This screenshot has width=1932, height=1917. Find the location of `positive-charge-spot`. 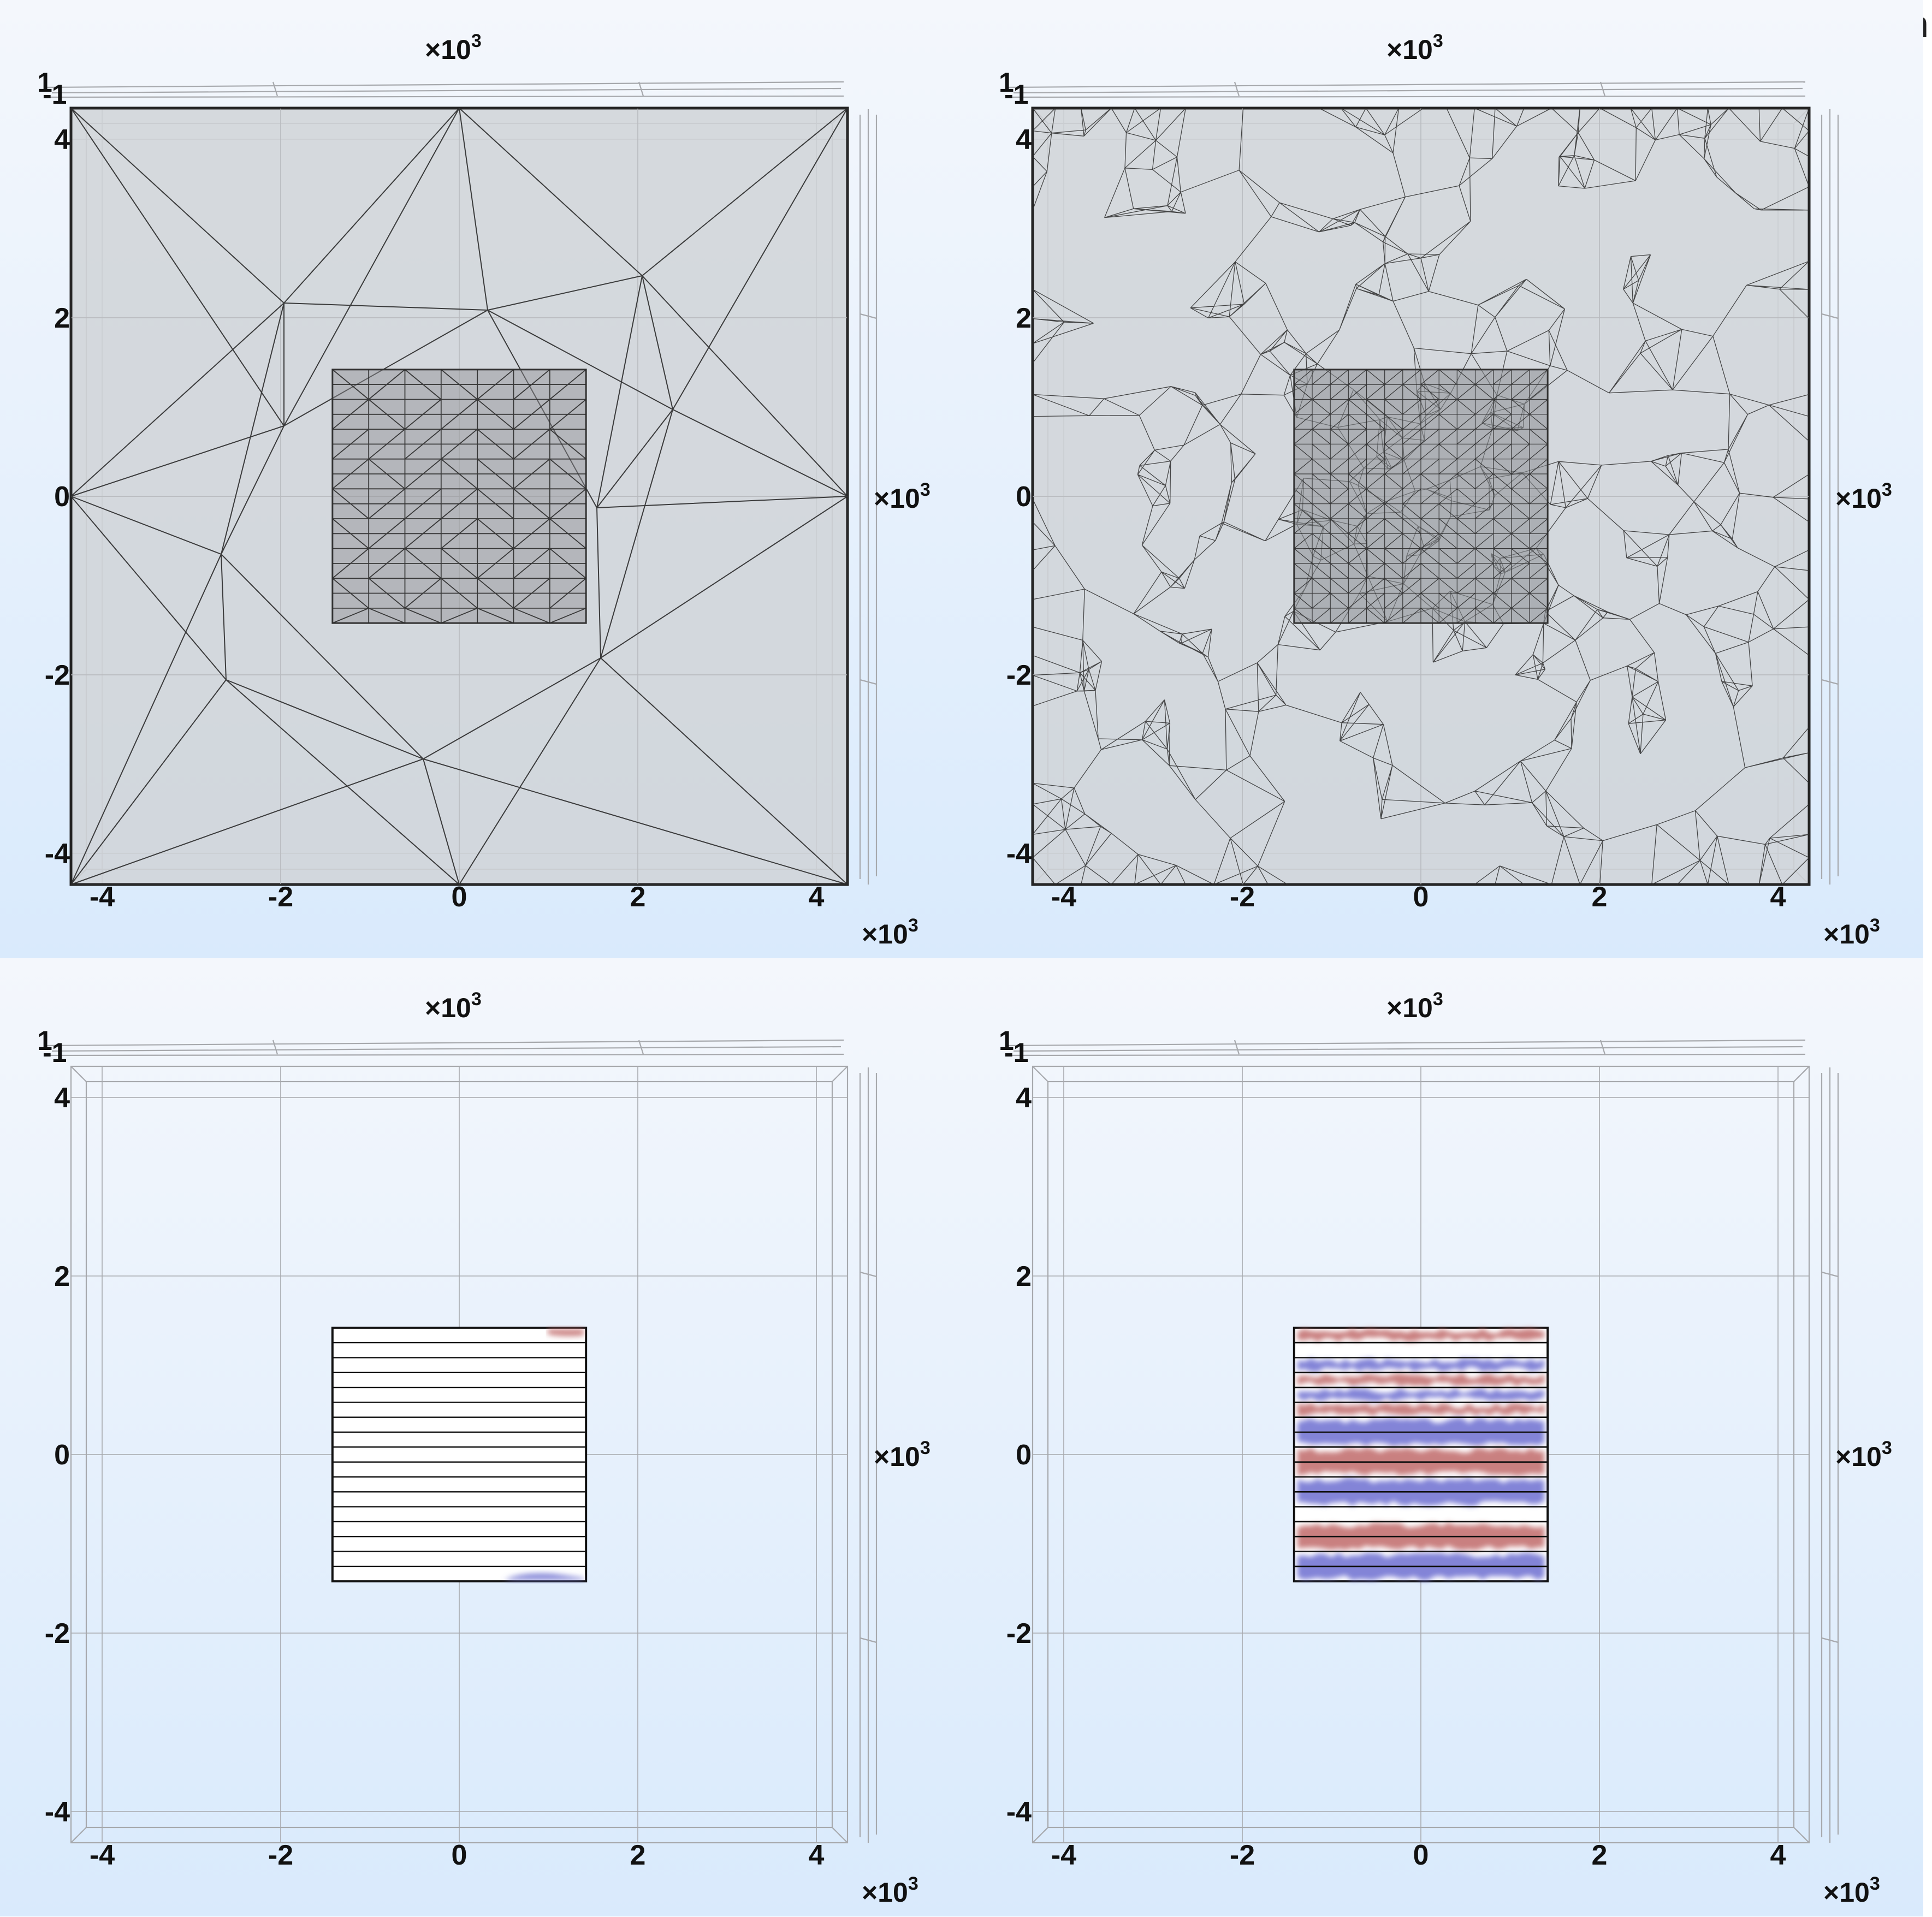

positive-charge-spot is located at coordinates (566, 1333).